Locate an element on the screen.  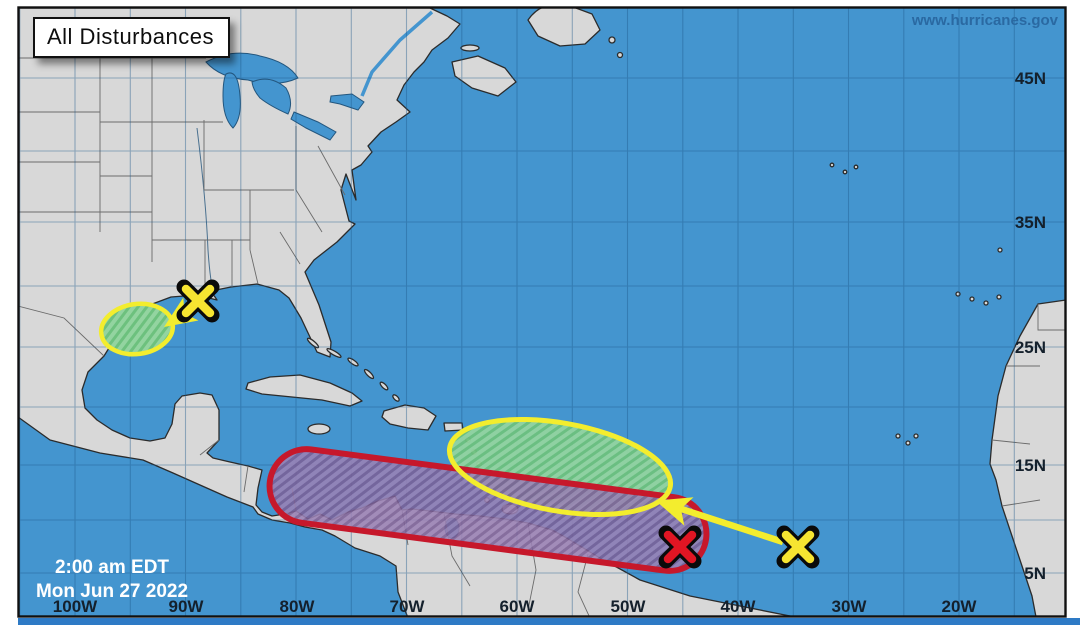
atlantic-motion-arrow is located at coordinates (720, 521).